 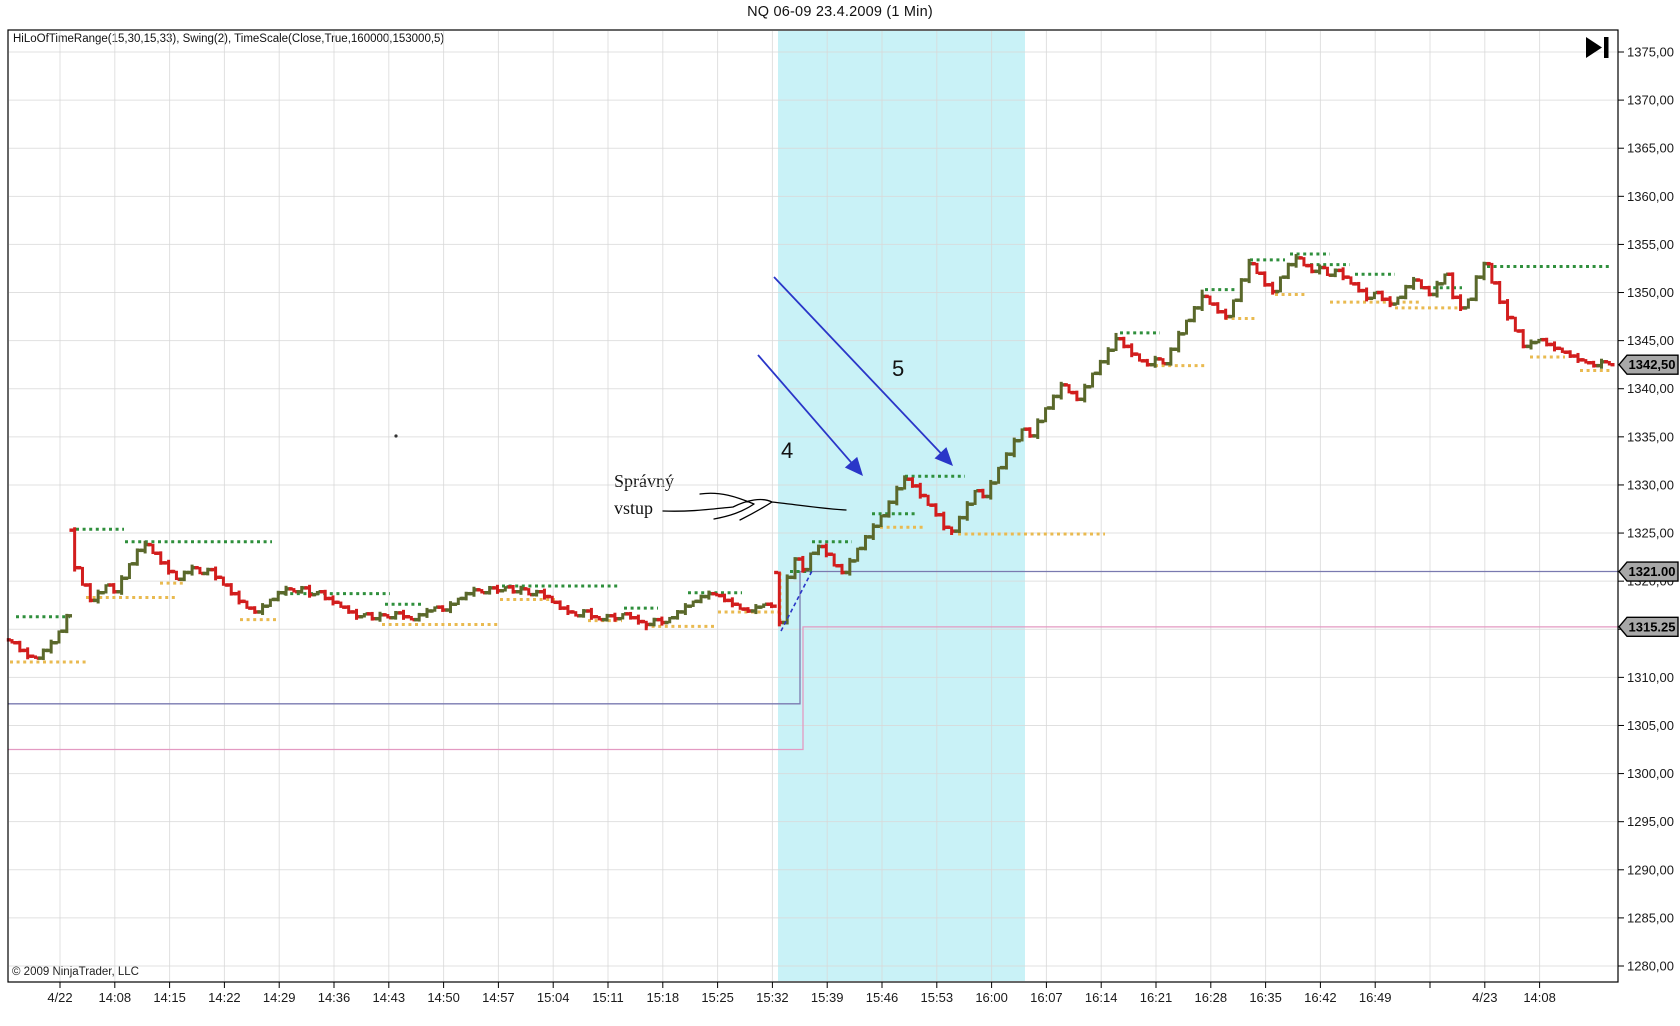 I want to click on time-tick-label: 16:21, so click(x=1156, y=997).